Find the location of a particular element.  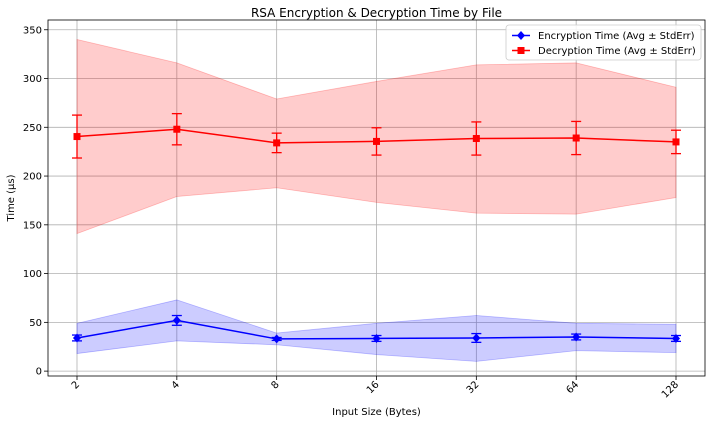

chart-title: RSA Encryption & Decryption Time by File is located at coordinates (376, 13).